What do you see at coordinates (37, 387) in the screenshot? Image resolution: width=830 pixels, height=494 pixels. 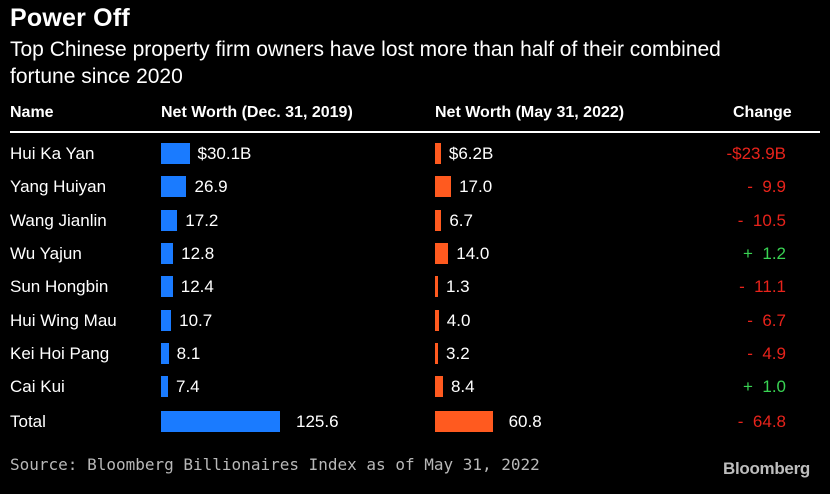 I see `row-name: Cai Kui` at bounding box center [37, 387].